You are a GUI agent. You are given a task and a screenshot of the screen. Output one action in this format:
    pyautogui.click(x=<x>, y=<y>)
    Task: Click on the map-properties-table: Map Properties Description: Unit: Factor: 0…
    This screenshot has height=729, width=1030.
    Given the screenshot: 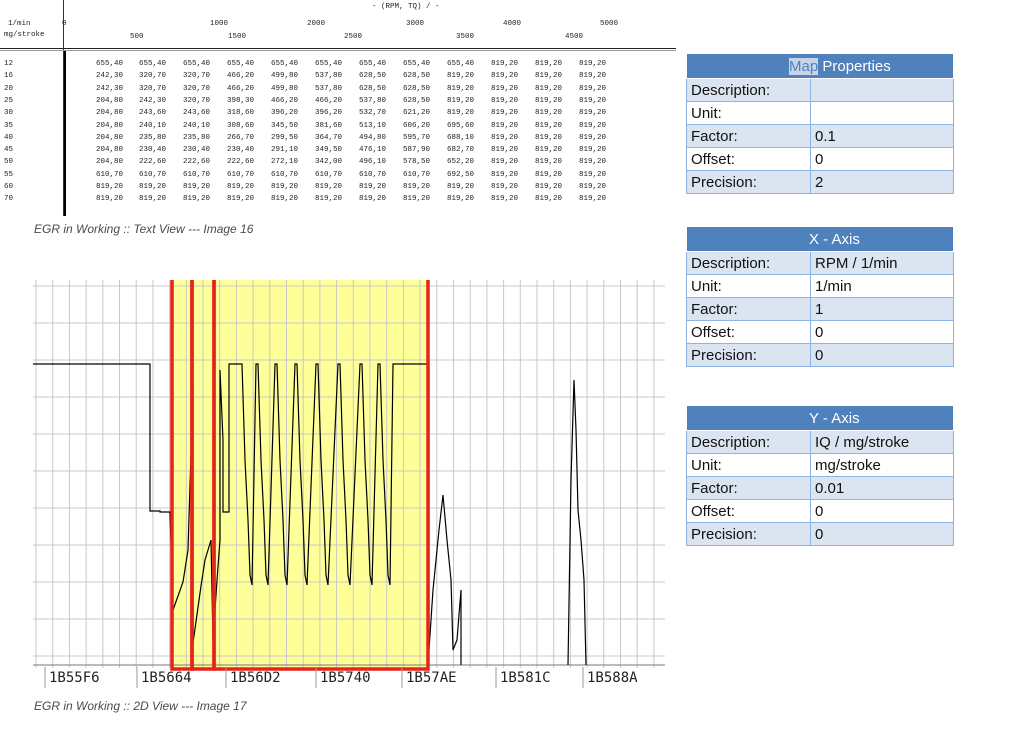 What is the action you would take?
    pyautogui.click(x=820, y=123)
    